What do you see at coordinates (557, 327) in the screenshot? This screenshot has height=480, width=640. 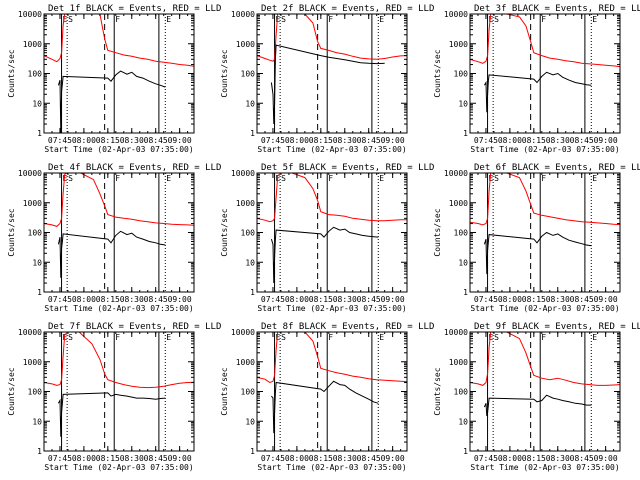 I see `panel-title: Det 9f BLACK = Events, RED = LLD` at bounding box center [557, 327].